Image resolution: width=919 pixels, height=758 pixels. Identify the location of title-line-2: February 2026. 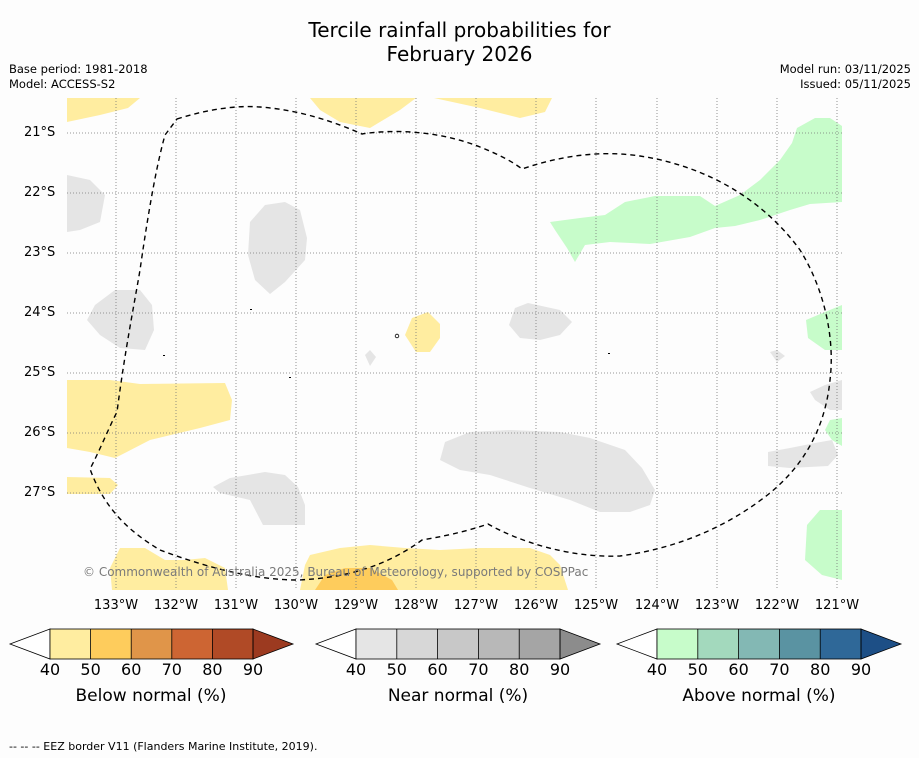
(459, 54).